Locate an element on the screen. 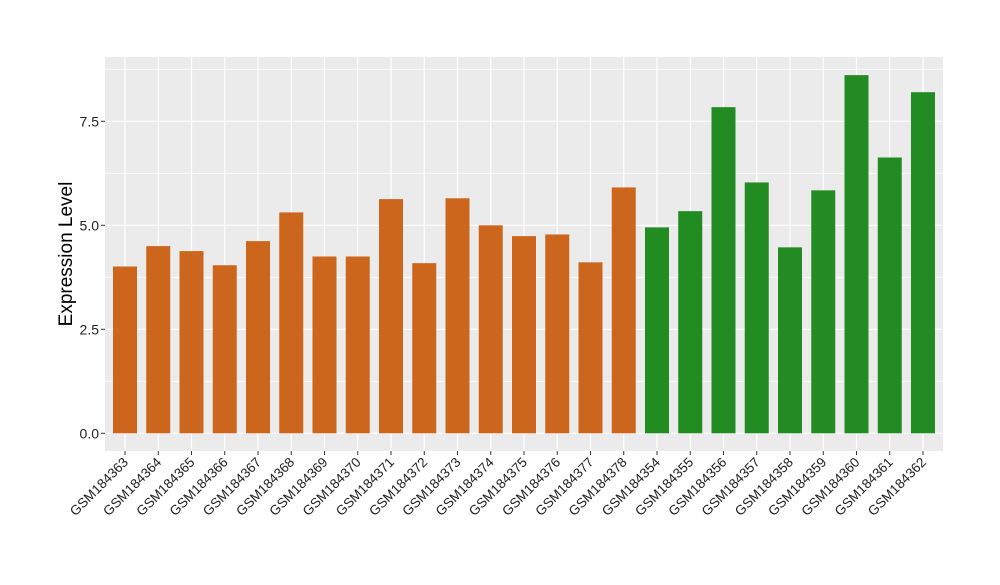 Image resolution: width=1000 pixels, height=585 pixels. bar-GSM184361 is located at coordinates (889, 295).